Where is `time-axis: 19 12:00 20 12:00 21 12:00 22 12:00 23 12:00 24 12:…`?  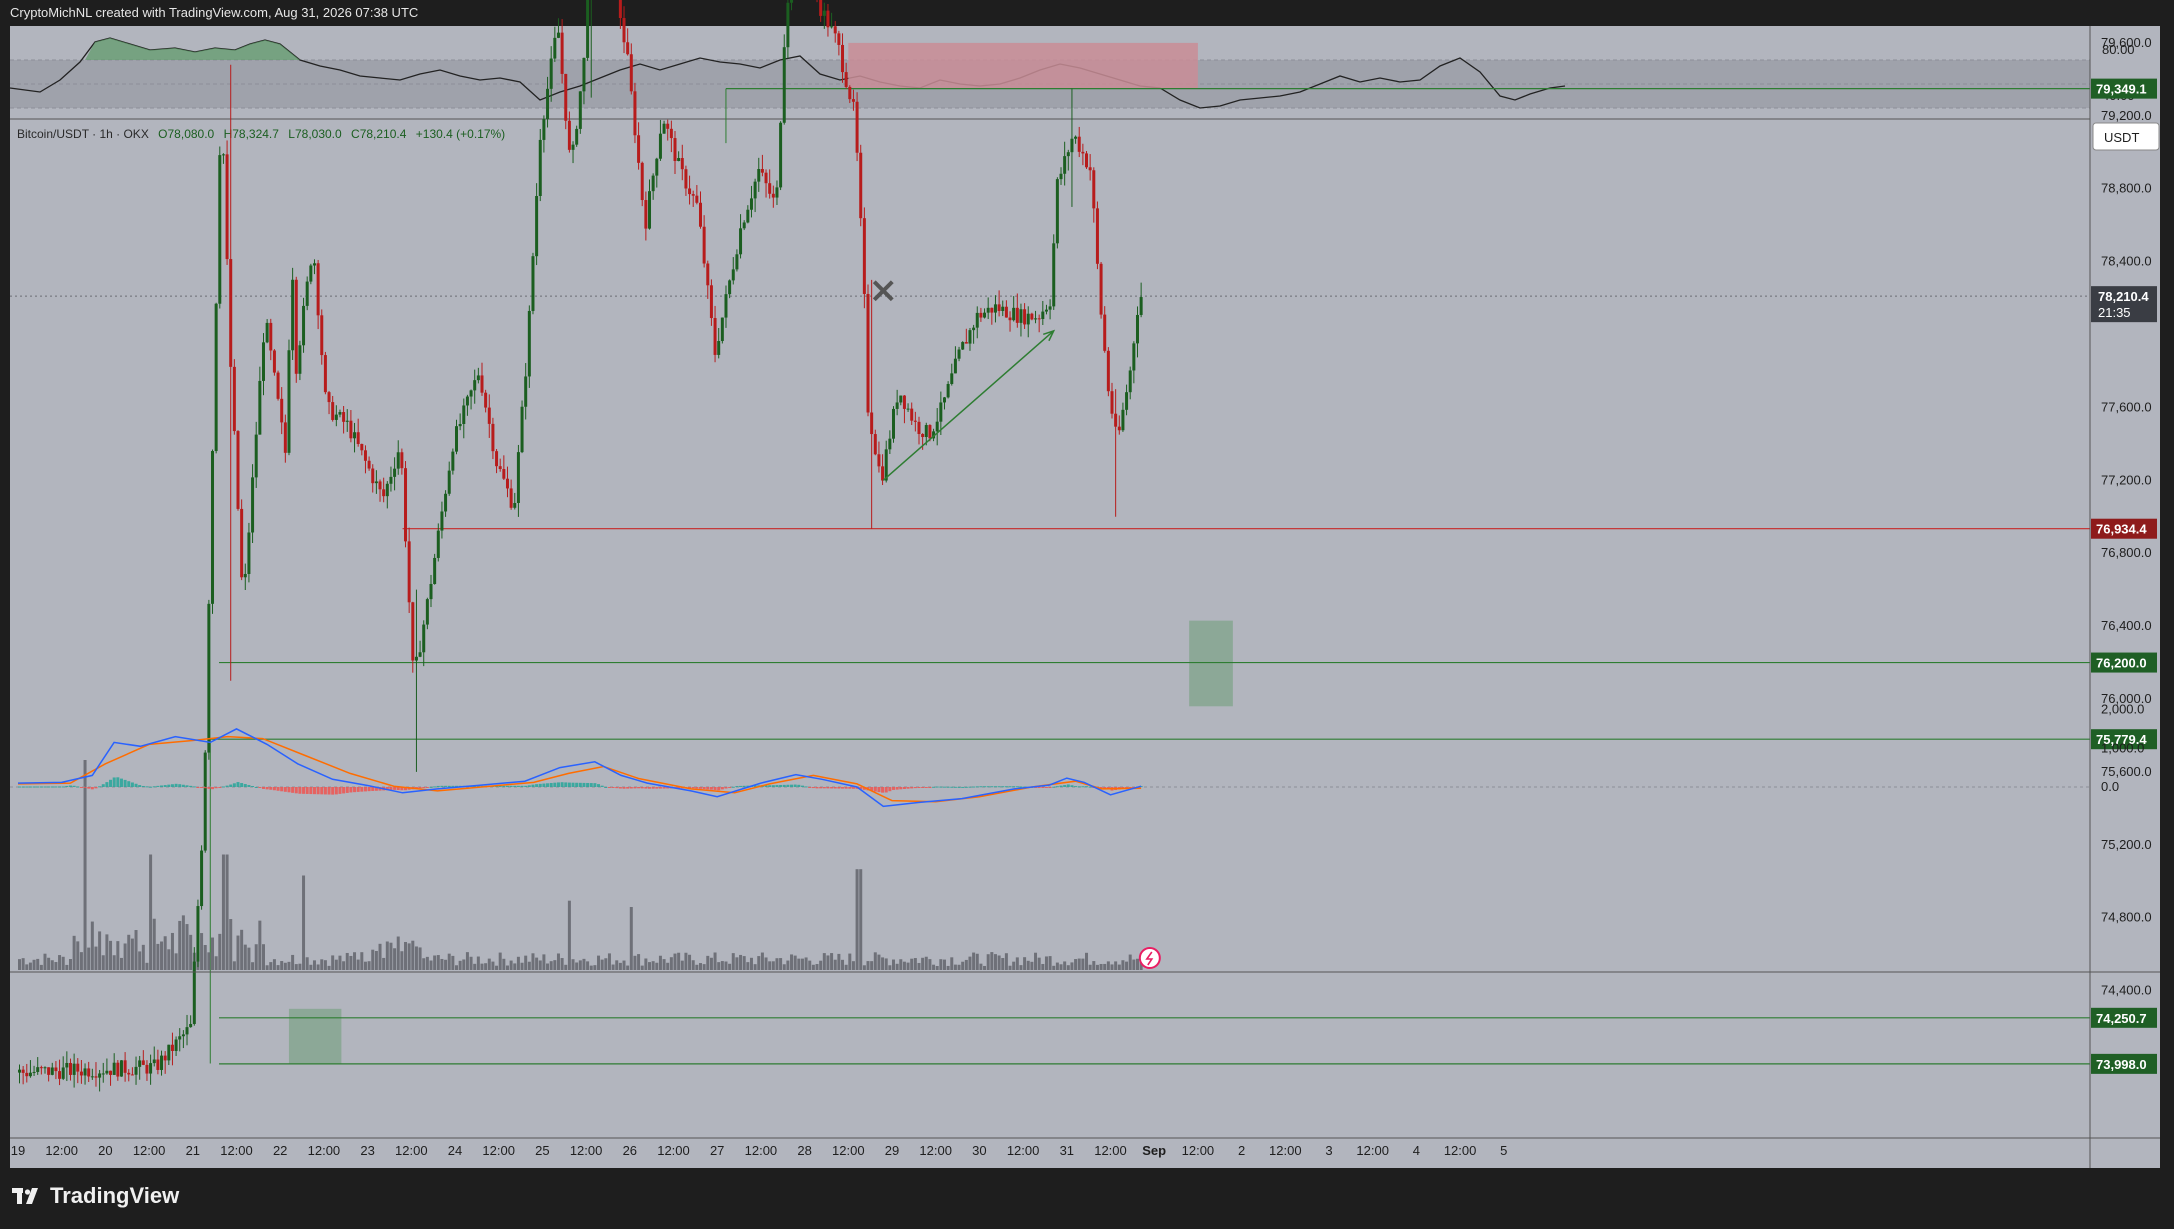
time-axis: 19 12:00 20 12:00 21 12:00 22 12:00 23 12:00 24 12:… is located at coordinates (759, 1150).